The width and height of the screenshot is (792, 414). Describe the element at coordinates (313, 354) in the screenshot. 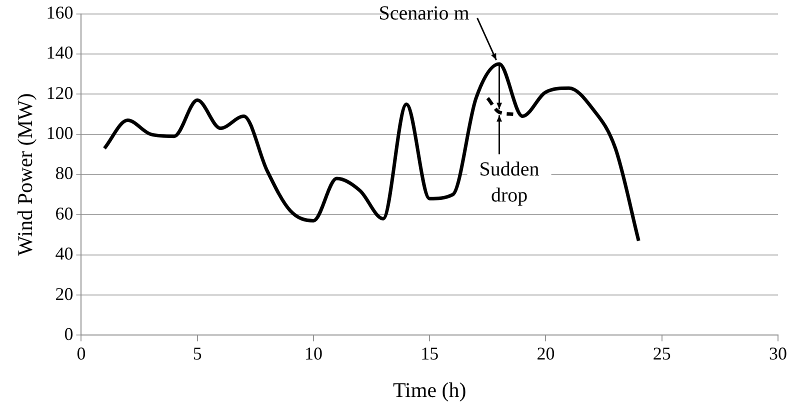

I see `x-tick-label: 10` at that location.